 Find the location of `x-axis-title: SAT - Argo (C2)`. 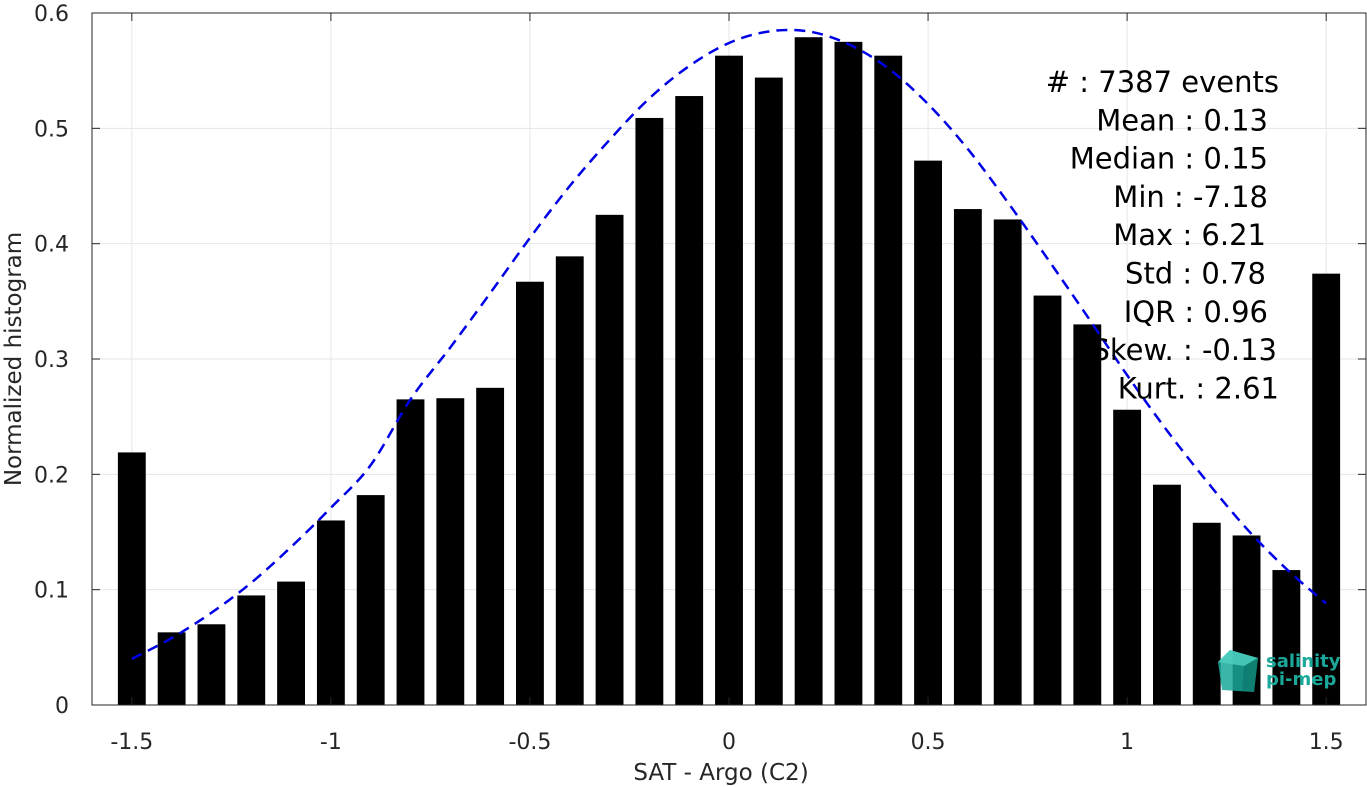

x-axis-title: SAT - Argo (C2) is located at coordinates (720, 773).